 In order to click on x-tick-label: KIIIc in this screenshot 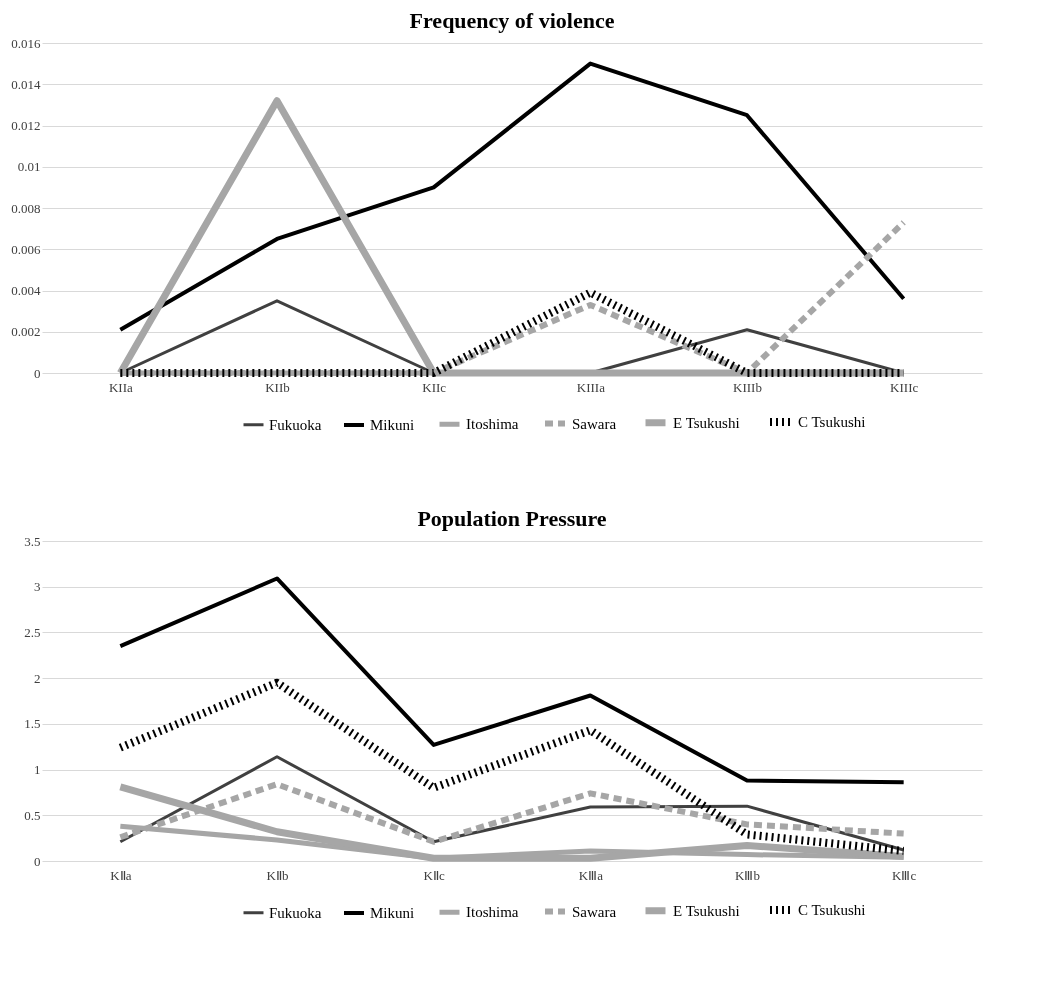, I will do `click(904, 387)`.